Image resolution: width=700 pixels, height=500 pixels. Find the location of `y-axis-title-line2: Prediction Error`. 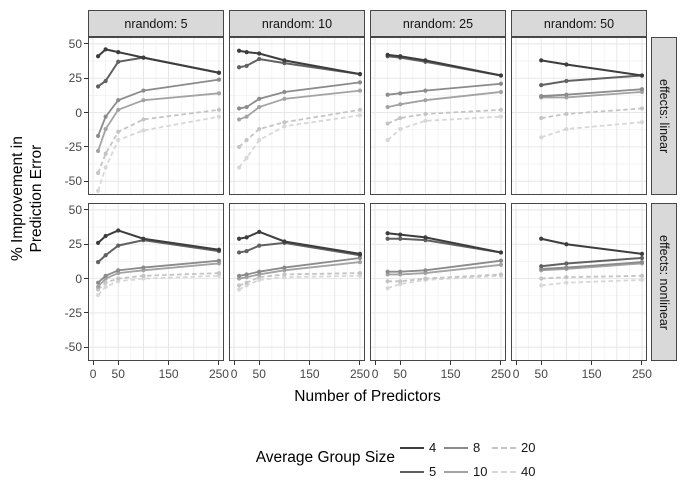

y-axis-title-line2: Prediction Error is located at coordinates (36, 199).